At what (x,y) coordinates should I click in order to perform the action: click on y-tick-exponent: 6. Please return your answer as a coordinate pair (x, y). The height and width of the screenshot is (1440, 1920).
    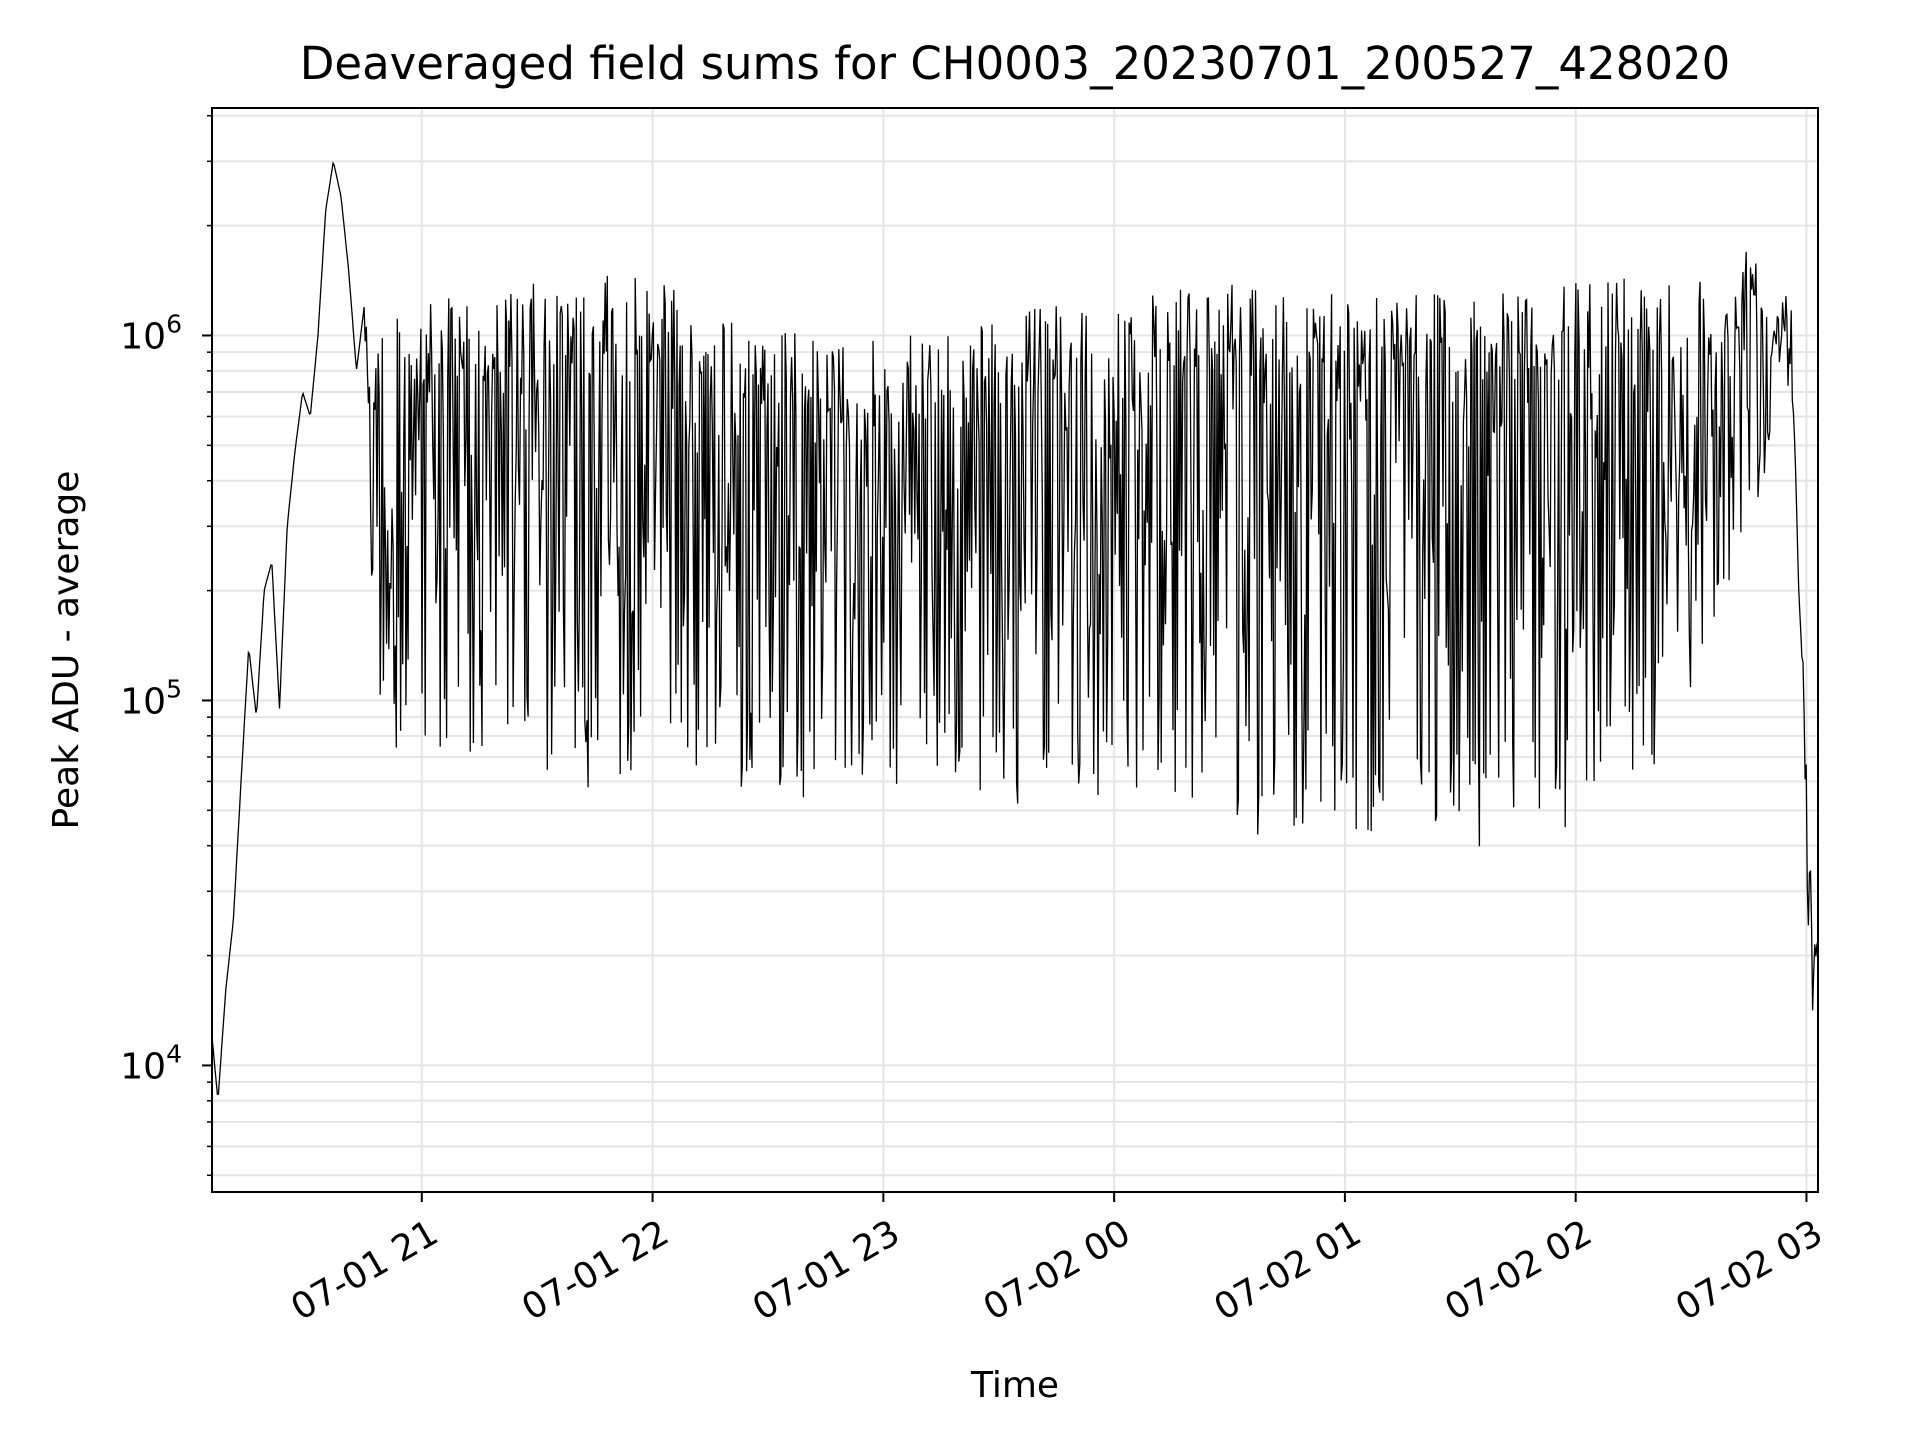
    Looking at the image, I should click on (174, 323).